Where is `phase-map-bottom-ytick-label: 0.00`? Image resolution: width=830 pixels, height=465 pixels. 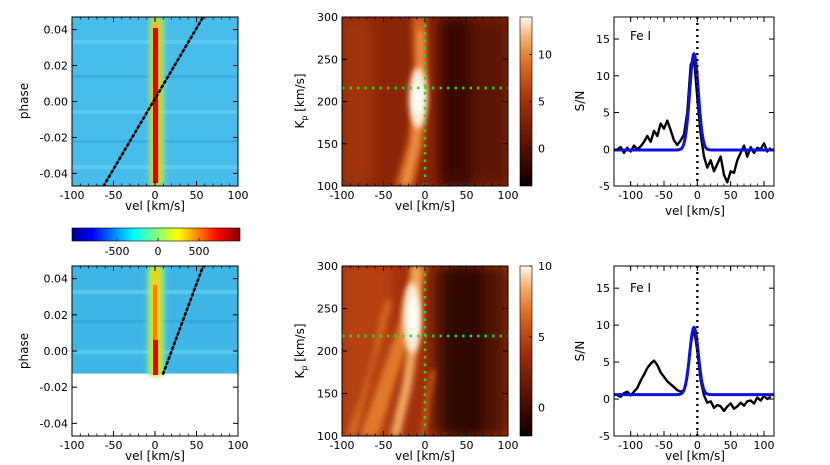 phase-map-bottom-ytick-label: 0.00 is located at coordinates (56, 351).